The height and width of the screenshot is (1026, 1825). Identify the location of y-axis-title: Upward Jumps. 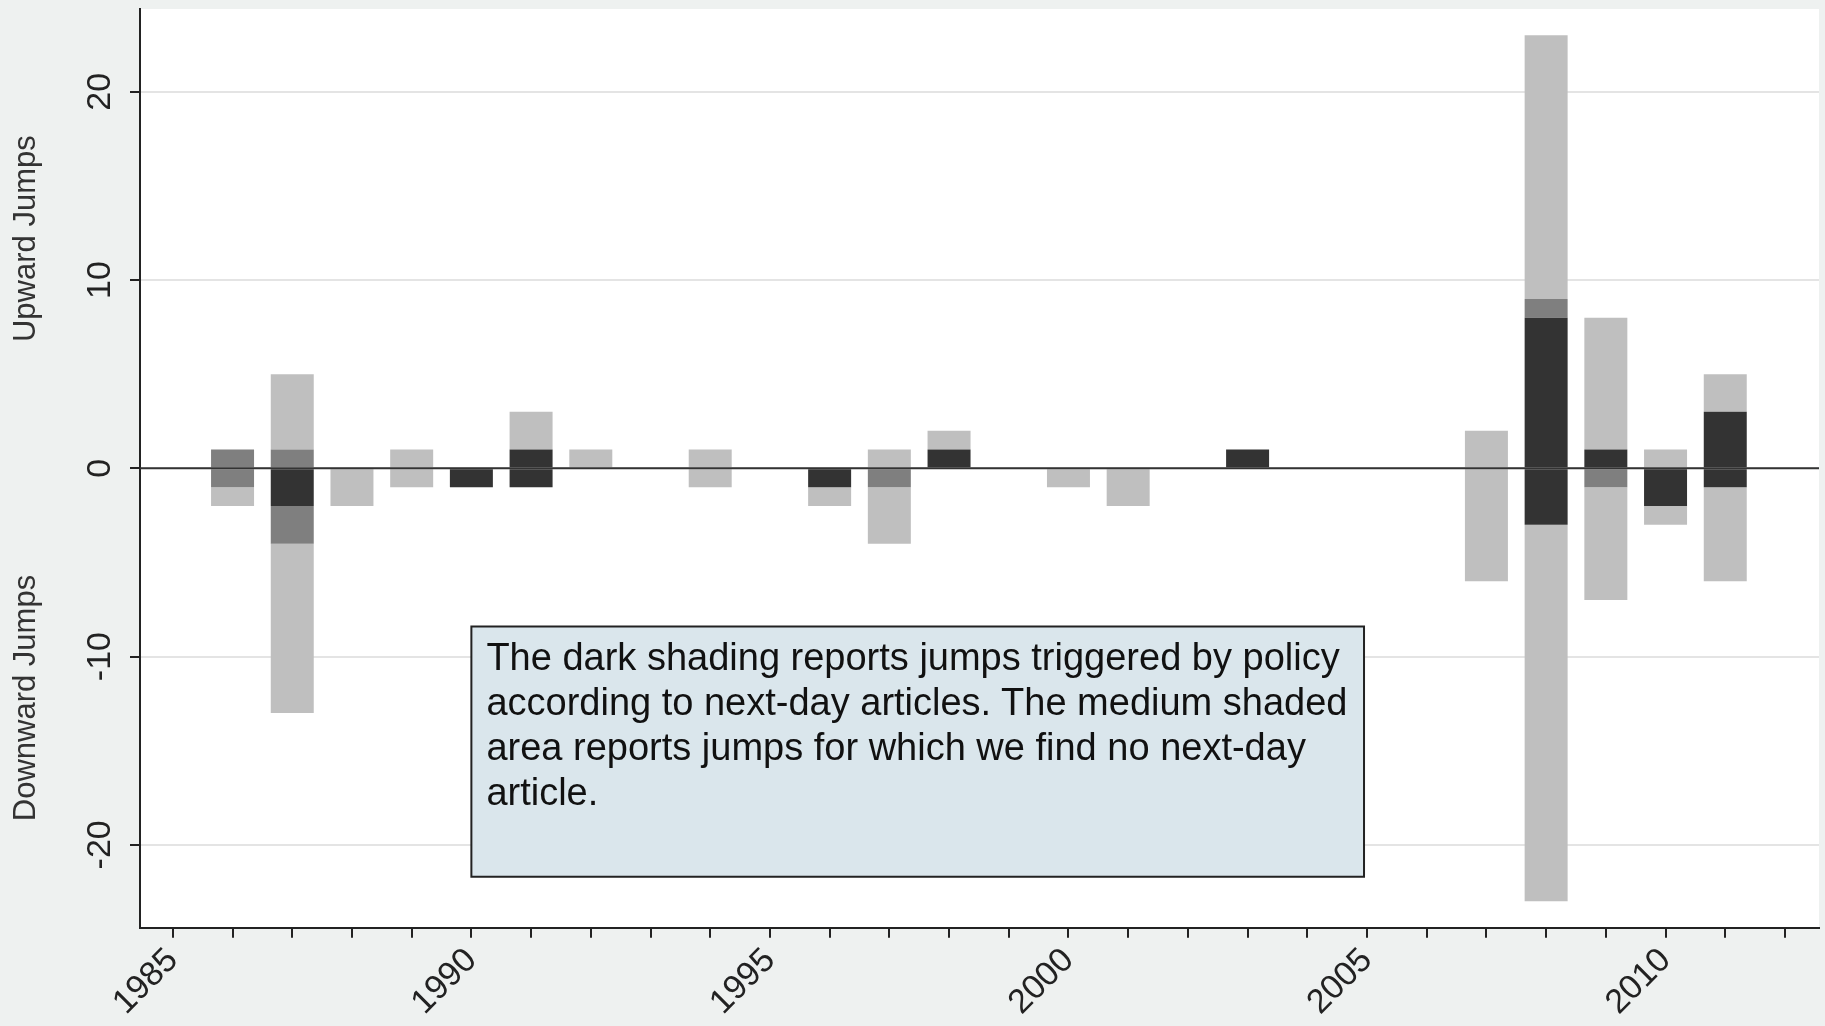
(25, 239).